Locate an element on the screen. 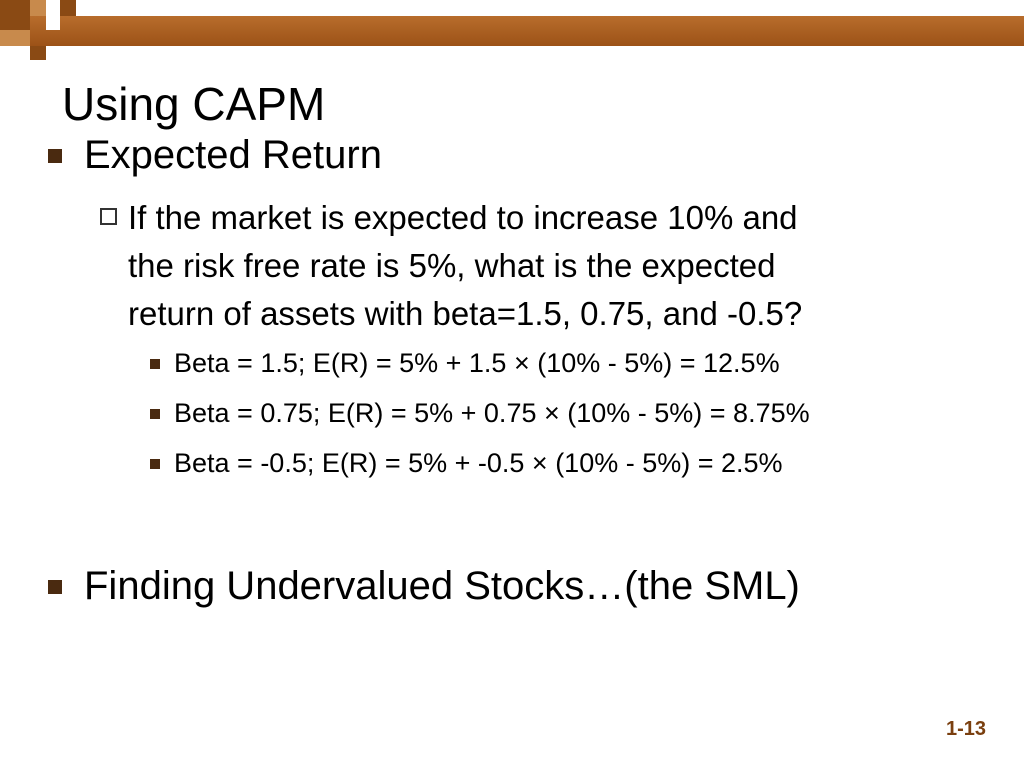 The image size is (1024, 768). bullet-text: Finding Undervalued Stocks…(the SML) is located at coordinates (442, 586).